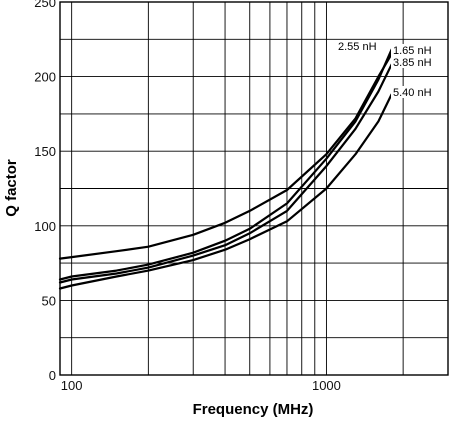  Describe the element at coordinates (45, 191) in the screenshot. I see `y-tick-labels: 0 50 100 150 200 250` at that location.